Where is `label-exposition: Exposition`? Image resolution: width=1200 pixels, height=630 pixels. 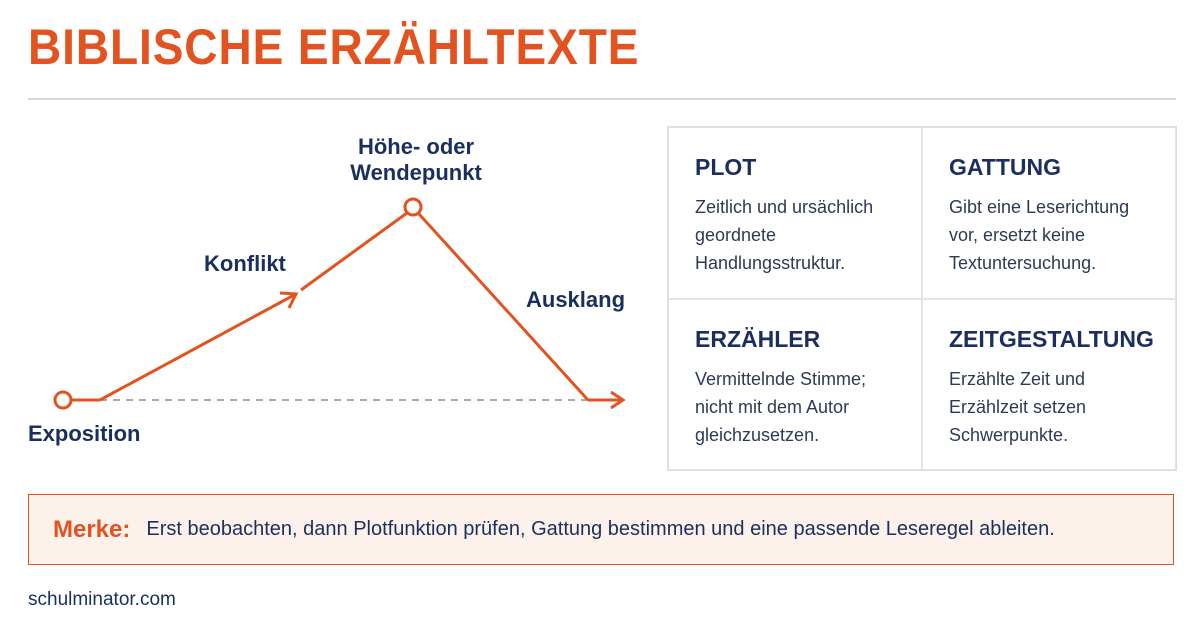
label-exposition: Exposition is located at coordinates (84, 433).